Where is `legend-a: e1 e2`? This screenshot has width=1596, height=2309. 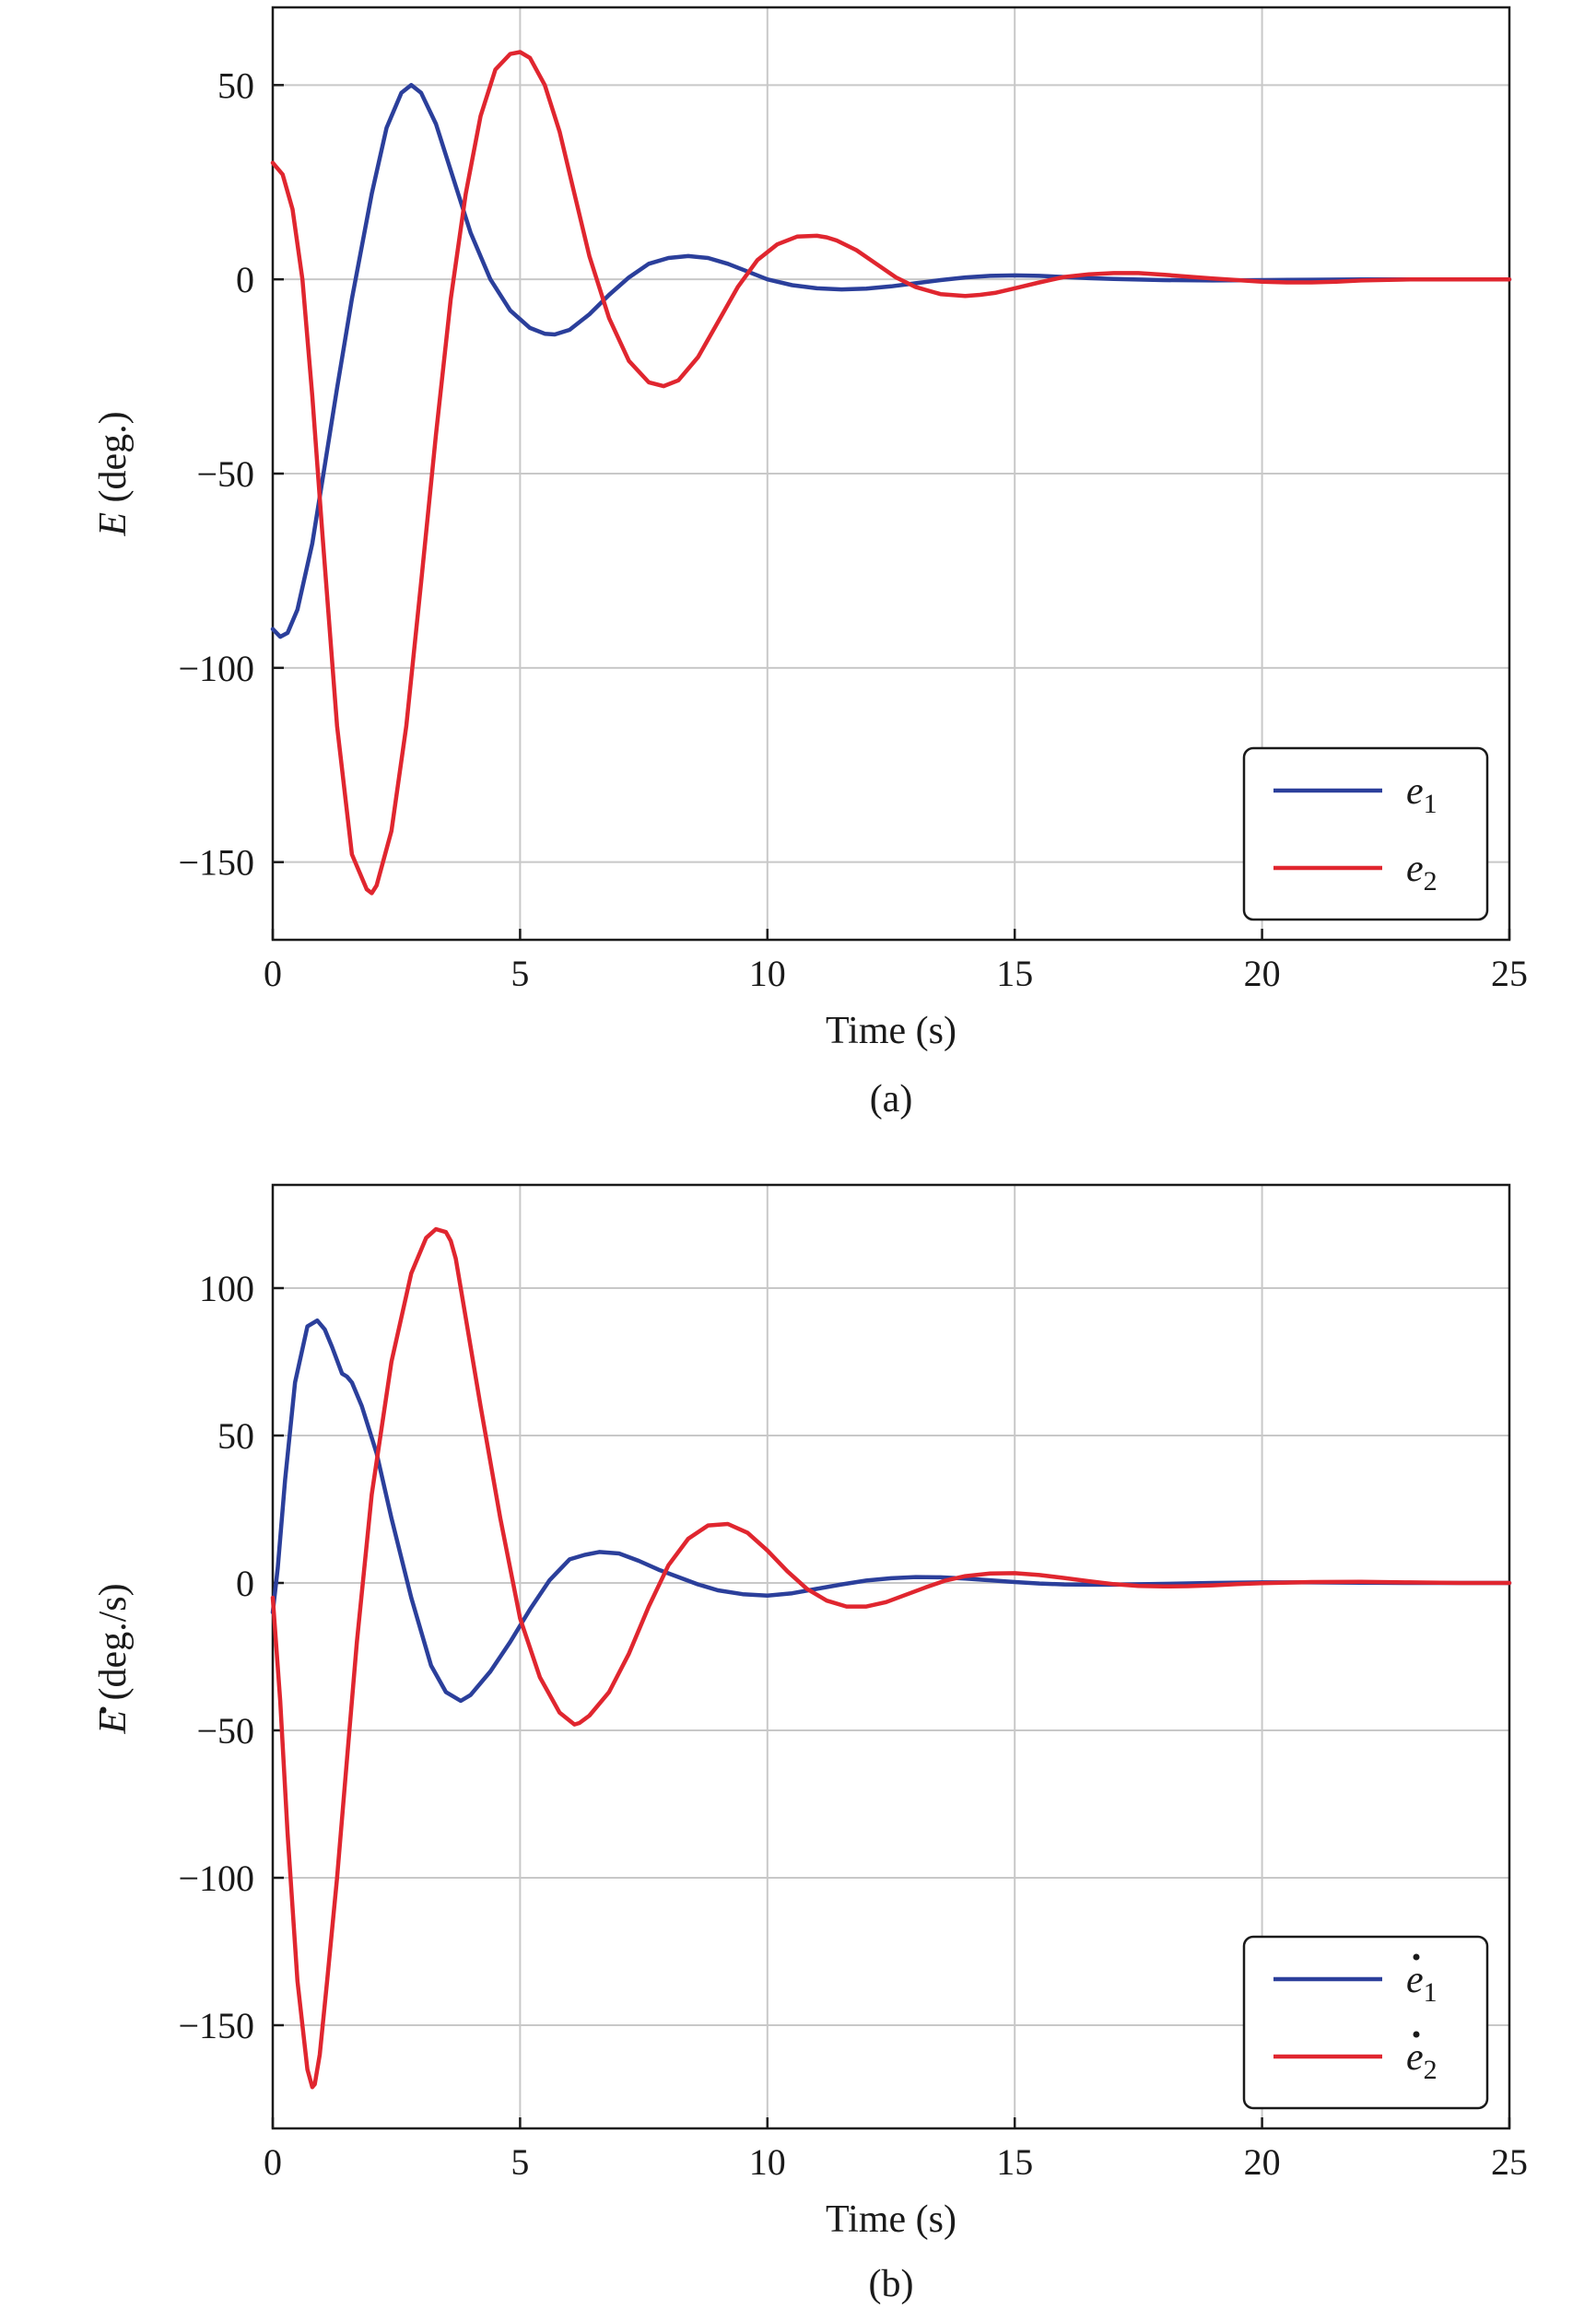 legend-a: e1 e2 is located at coordinates (1366, 833).